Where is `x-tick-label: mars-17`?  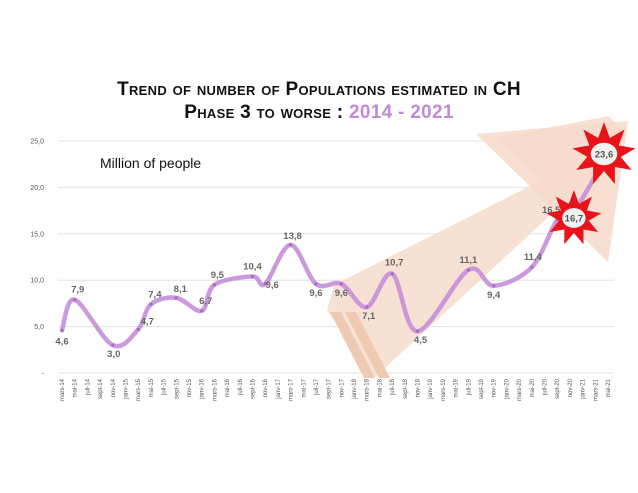
x-tick-label: mars-17 is located at coordinates (292, 389).